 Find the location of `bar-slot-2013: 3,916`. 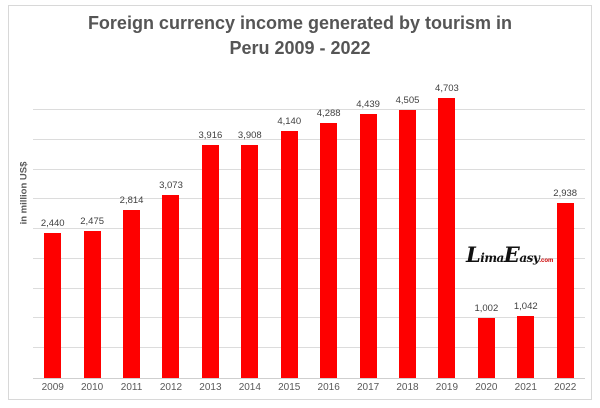

bar-slot-2013: 3,916 is located at coordinates (210, 224).